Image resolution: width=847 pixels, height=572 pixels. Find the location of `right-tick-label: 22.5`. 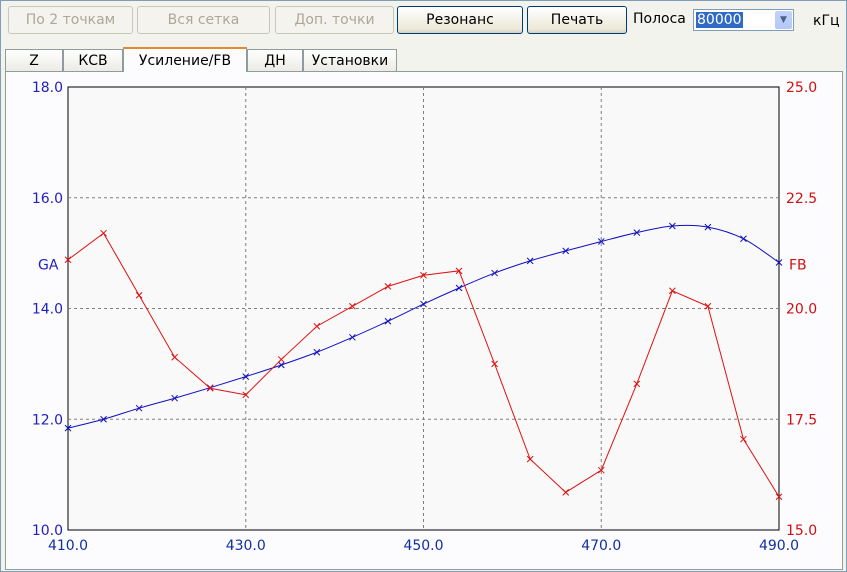

right-tick-label: 22.5 is located at coordinates (801, 199).